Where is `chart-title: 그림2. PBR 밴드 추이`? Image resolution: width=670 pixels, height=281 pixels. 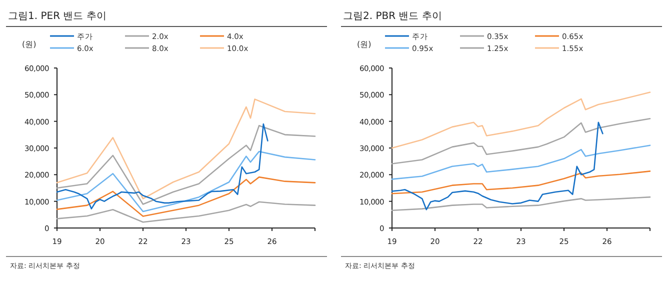
chart-title: 그림2. PBR 밴드 추이 is located at coordinates (392, 16).